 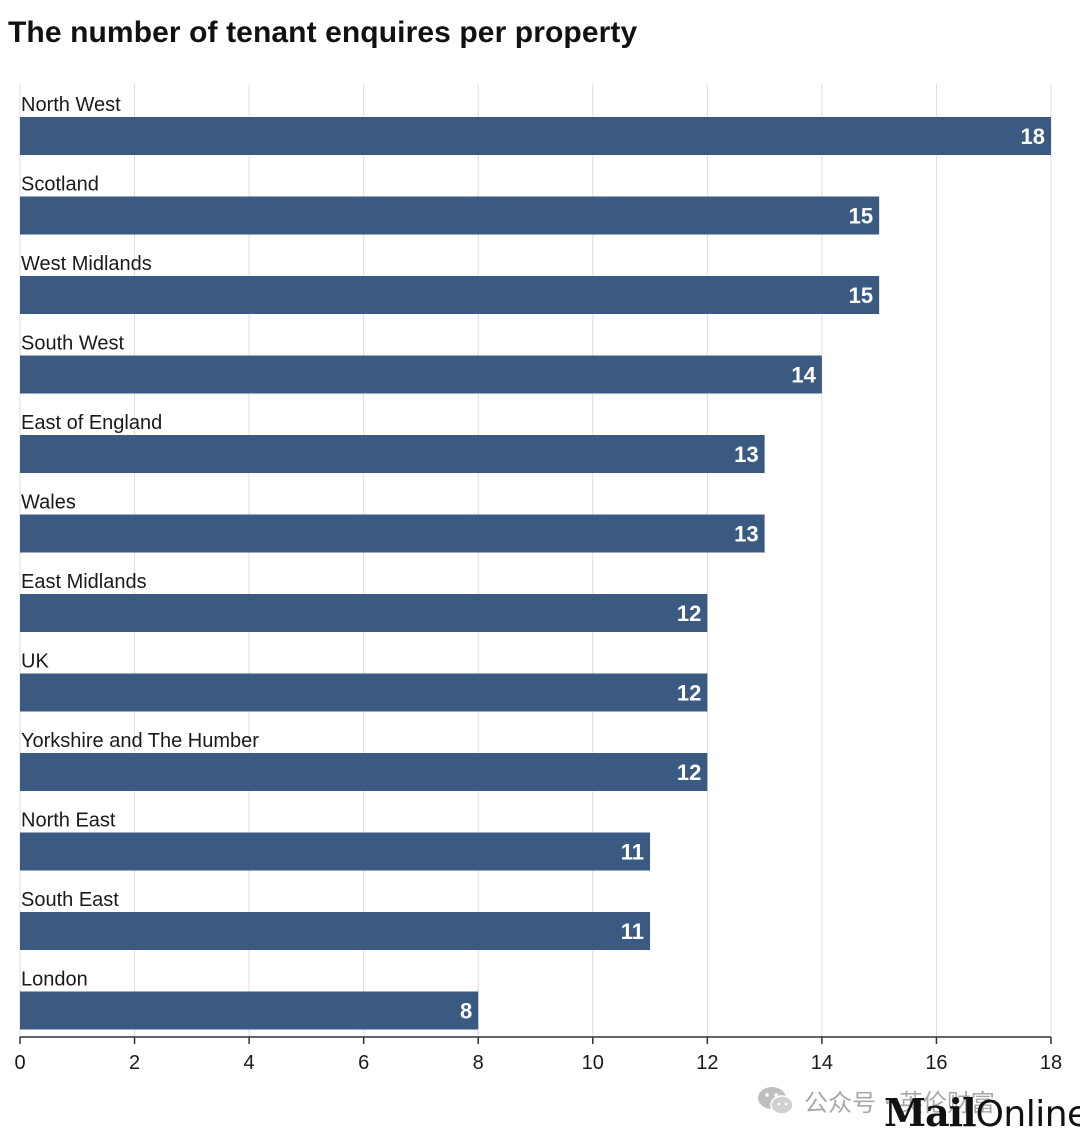 I want to click on category-label: North East, so click(x=68, y=821).